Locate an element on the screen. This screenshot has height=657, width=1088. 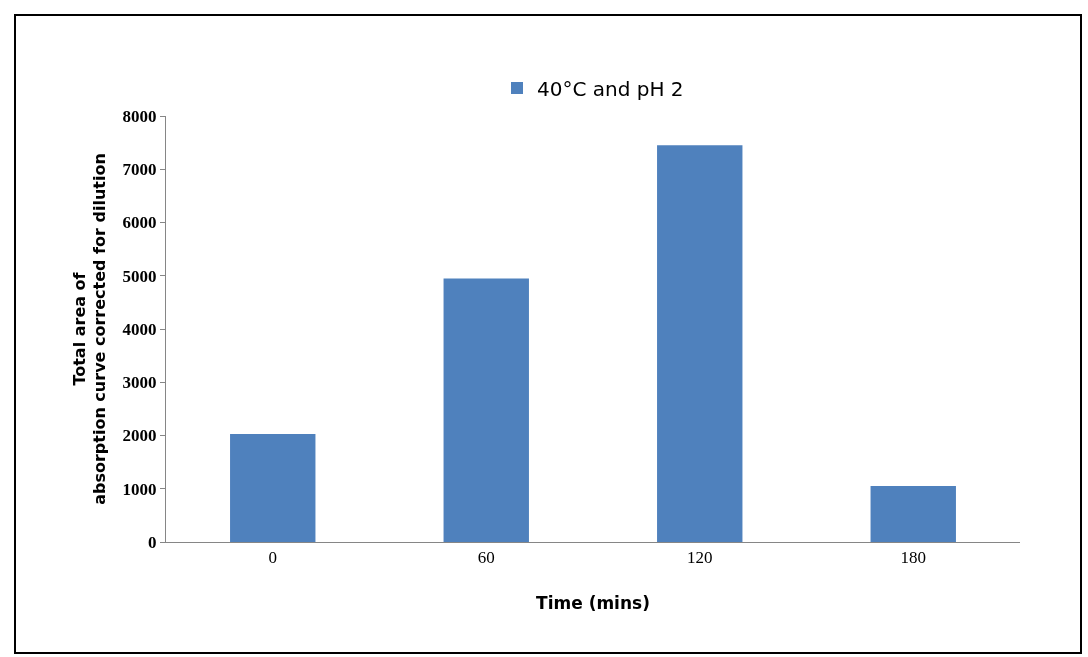
x-tick-label: 60 is located at coordinates (486, 558).